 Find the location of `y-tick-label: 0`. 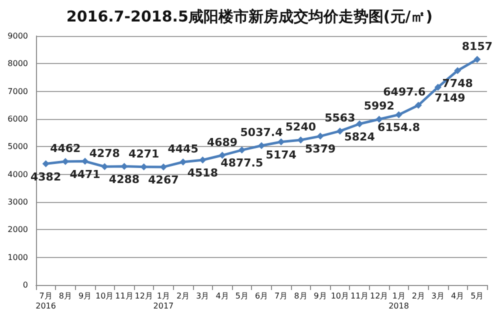

y-tick-label: 0 is located at coordinates (25, 285).